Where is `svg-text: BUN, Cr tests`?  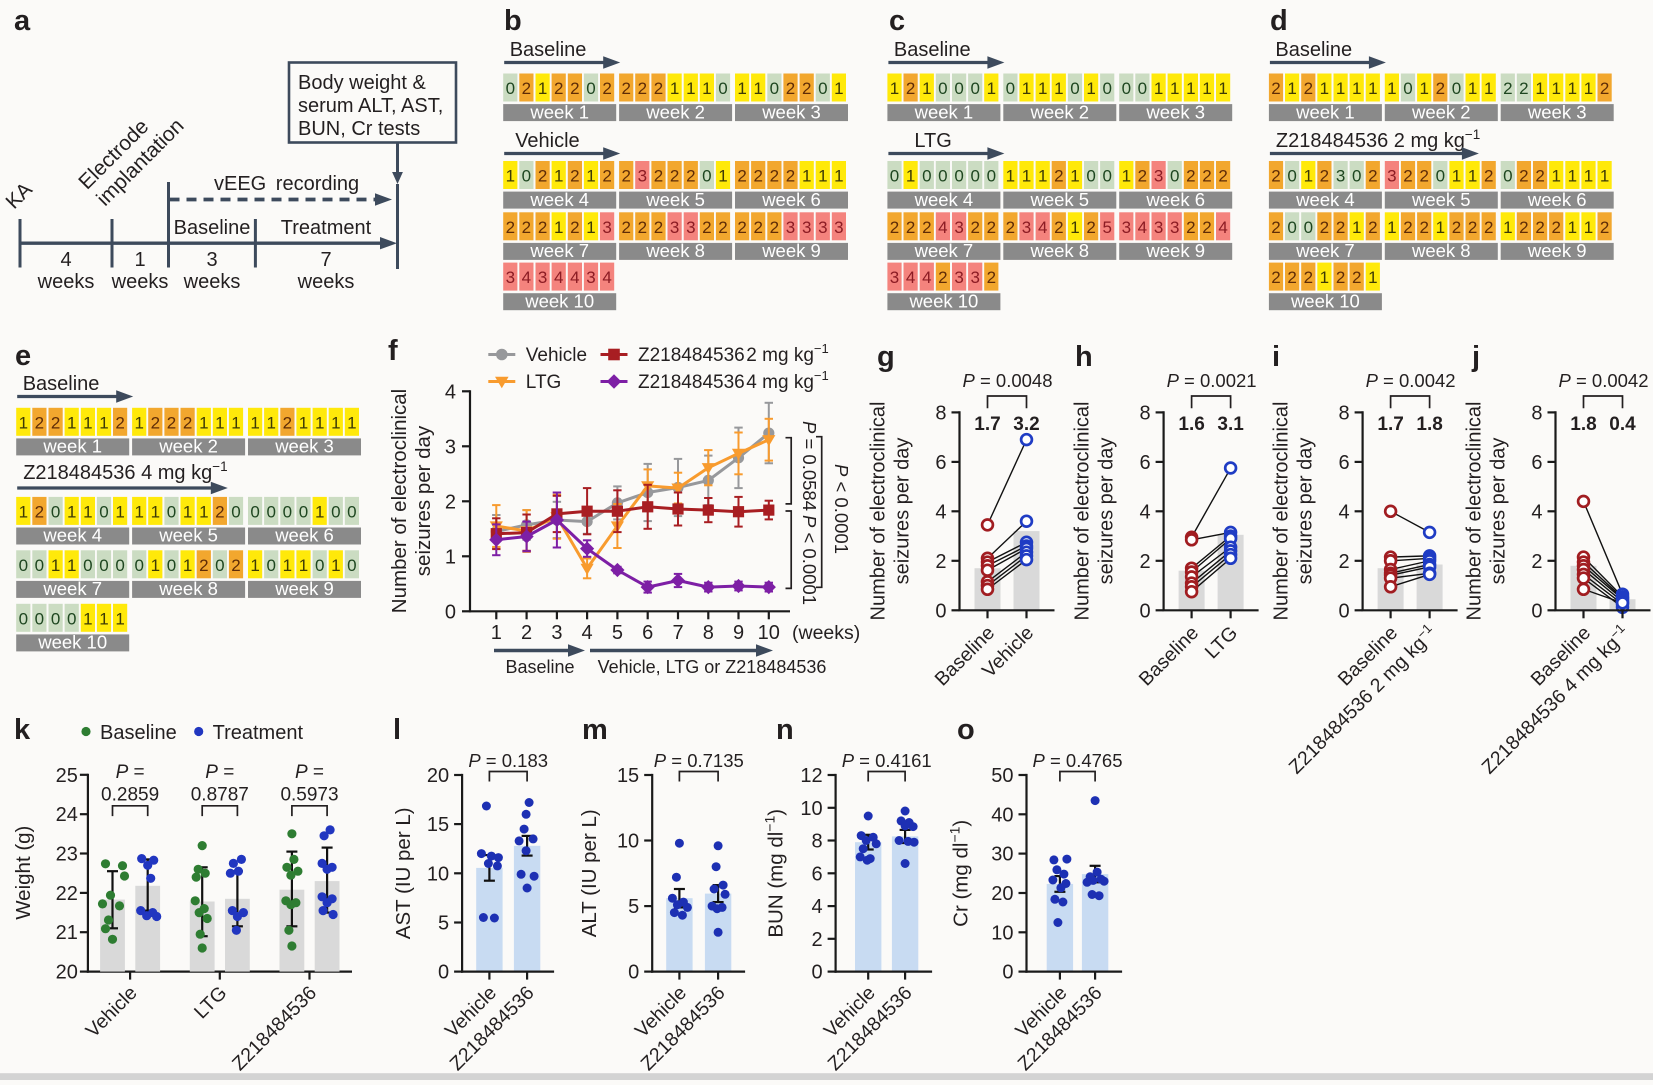
svg-text: BUN, Cr tests is located at coordinates (359, 129).